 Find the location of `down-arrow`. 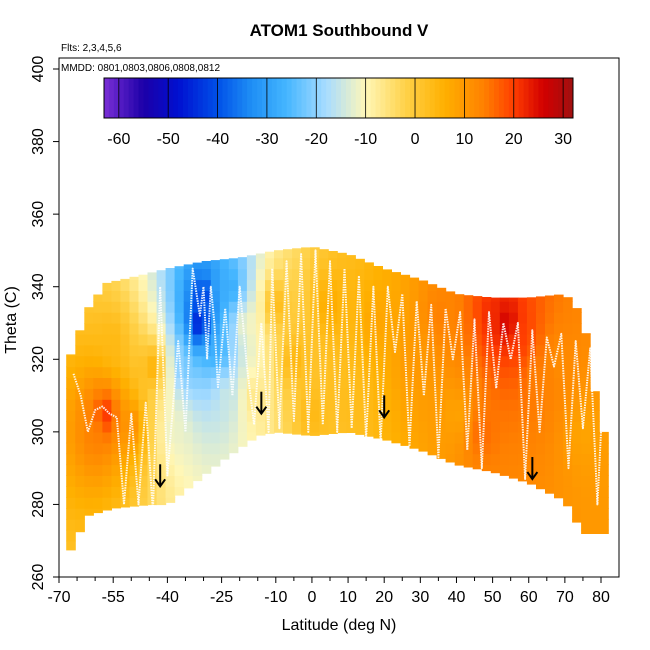

down-arrow is located at coordinates (384, 407).